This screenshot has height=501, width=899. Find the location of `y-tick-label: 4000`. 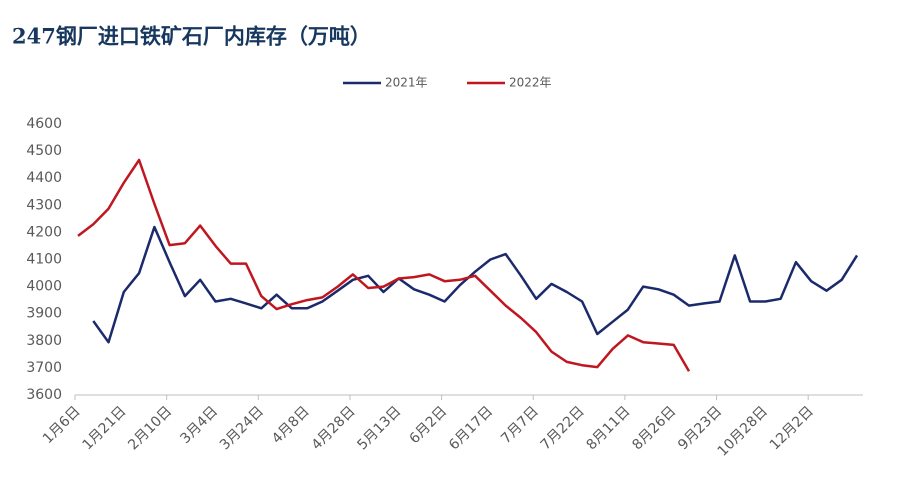

y-tick-label: 4000 is located at coordinates (44, 287).